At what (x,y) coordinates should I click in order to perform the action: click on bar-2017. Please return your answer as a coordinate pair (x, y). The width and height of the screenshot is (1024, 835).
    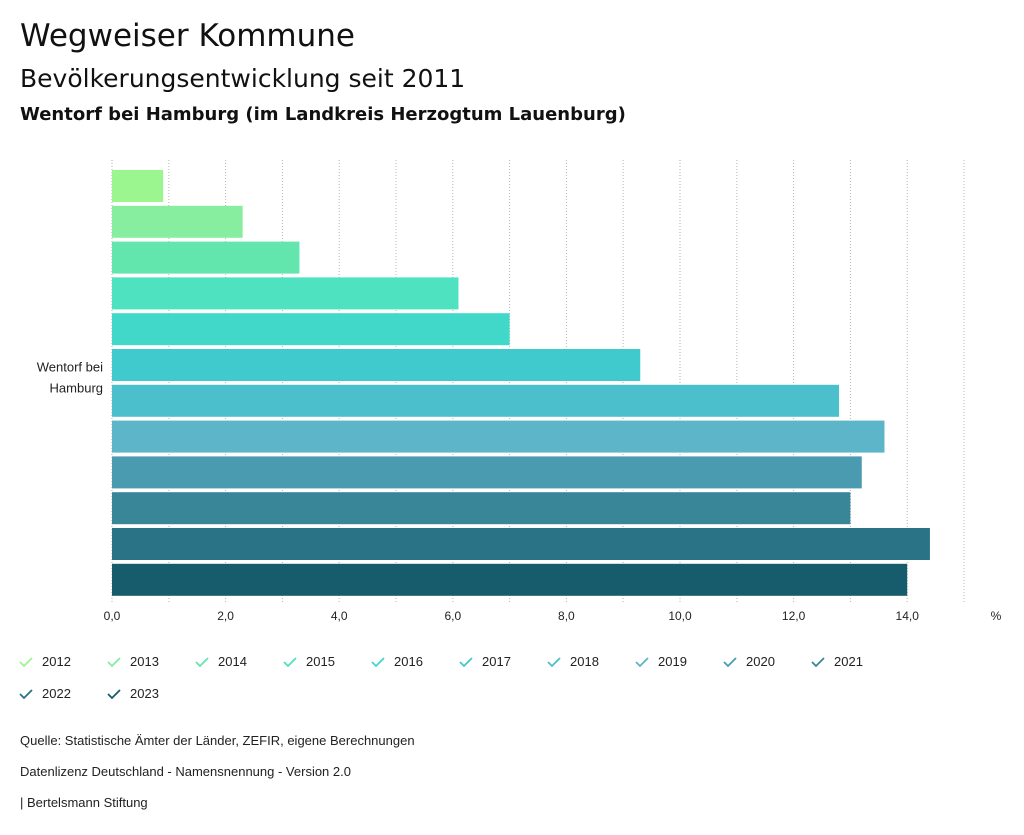
    Looking at the image, I should click on (376, 365).